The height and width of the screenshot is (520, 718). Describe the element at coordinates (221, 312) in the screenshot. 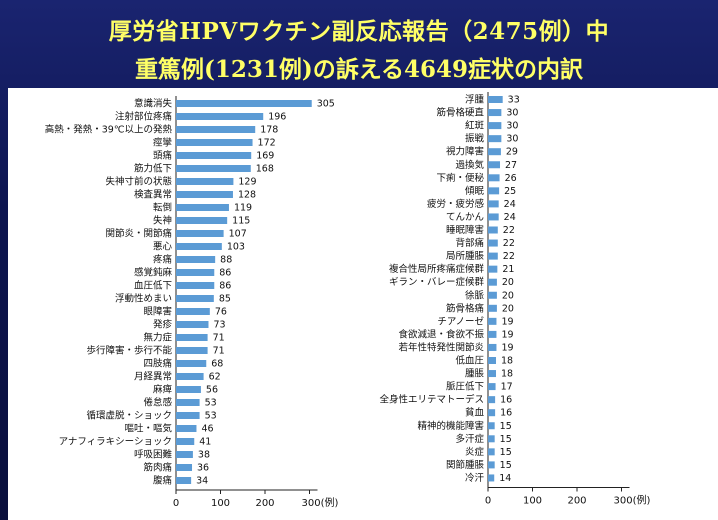

I see `value-label: 76` at that location.